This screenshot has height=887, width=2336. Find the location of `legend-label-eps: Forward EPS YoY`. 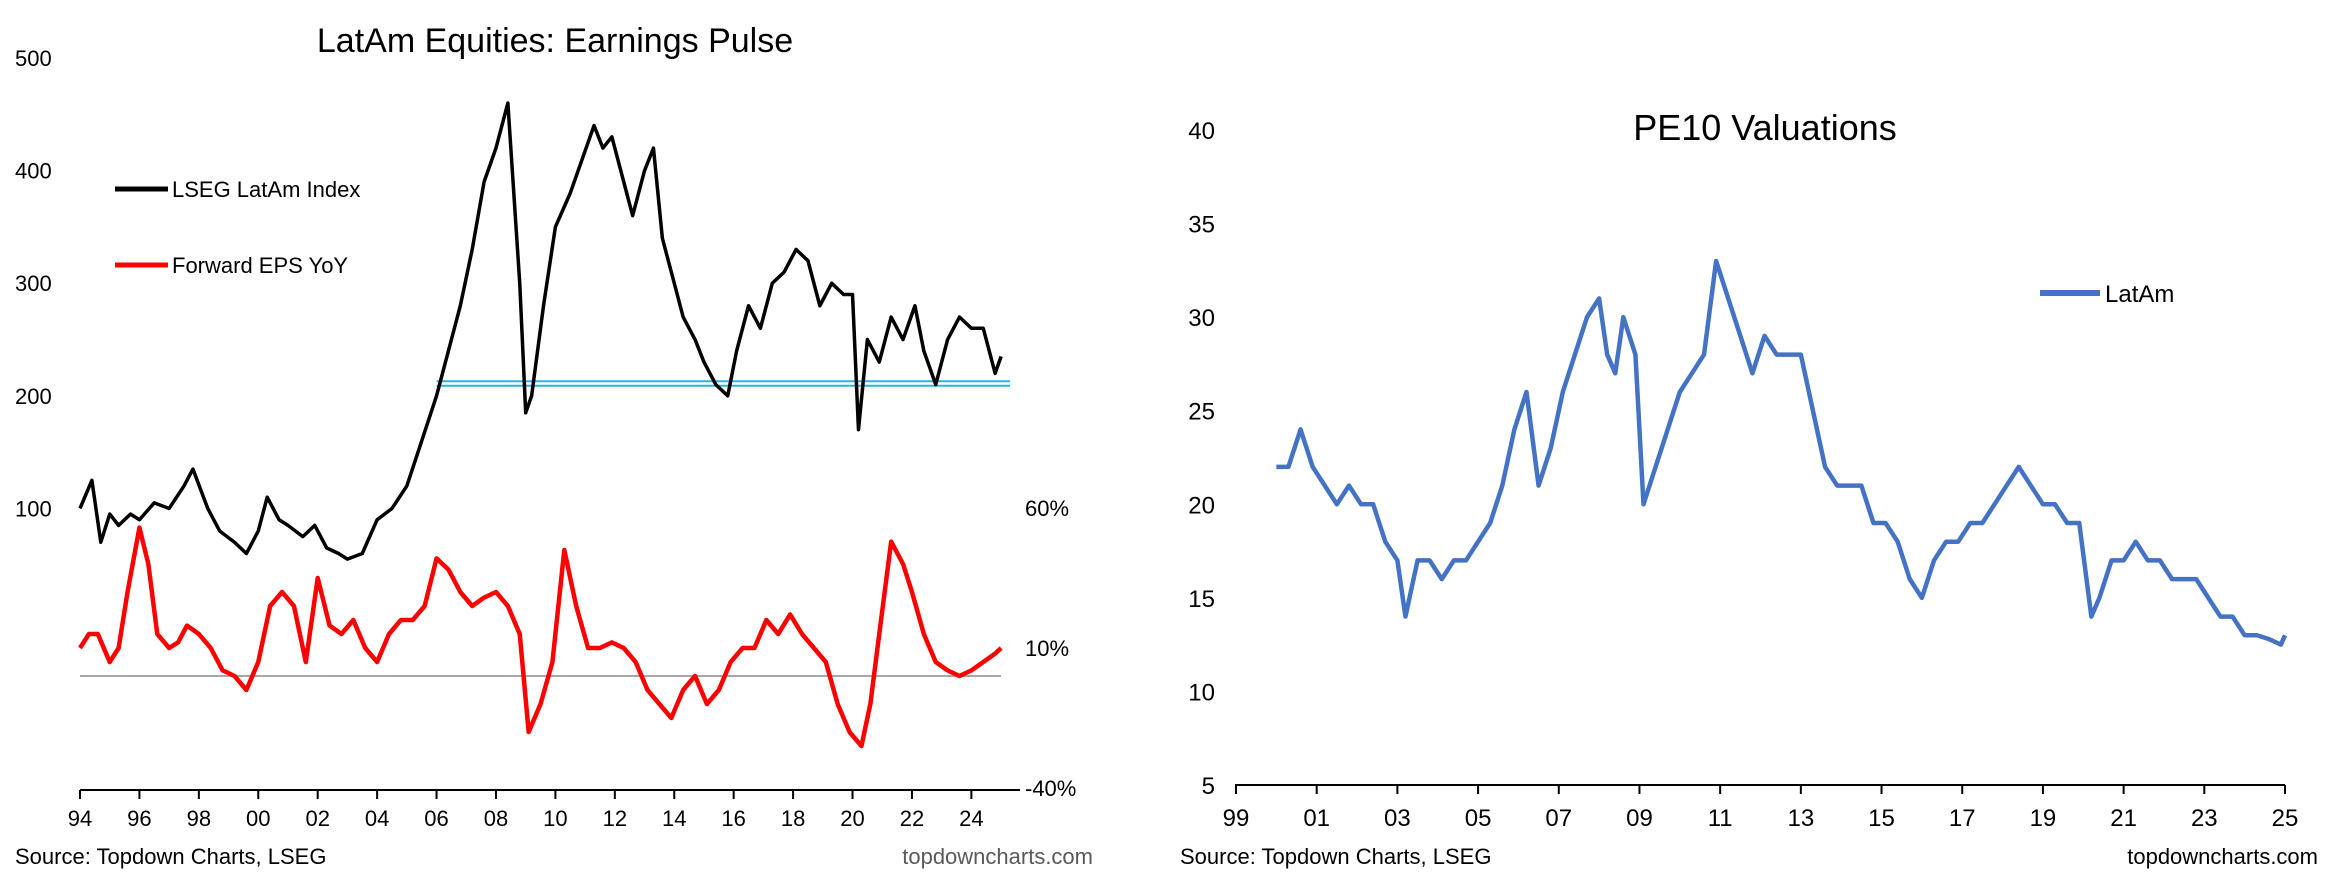

legend-label-eps: Forward EPS YoY is located at coordinates (260, 265).